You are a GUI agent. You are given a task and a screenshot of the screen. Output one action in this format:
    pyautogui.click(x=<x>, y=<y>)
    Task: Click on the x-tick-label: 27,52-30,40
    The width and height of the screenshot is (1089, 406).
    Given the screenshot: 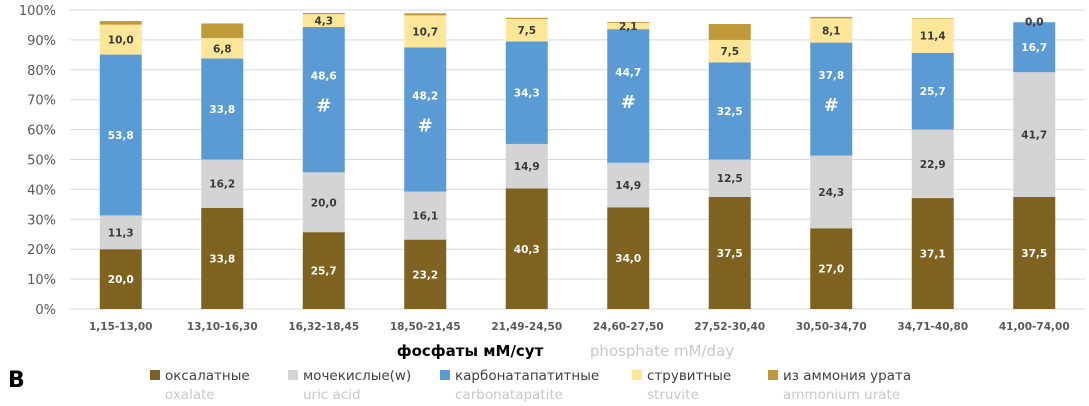 What is the action you would take?
    pyautogui.click(x=729, y=327)
    